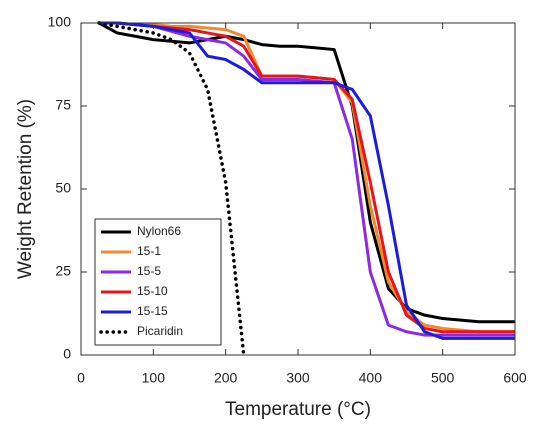 This screenshot has width=550, height=428. Describe the element at coordinates (81, 378) in the screenshot. I see `x-tick-label: 0` at that location.